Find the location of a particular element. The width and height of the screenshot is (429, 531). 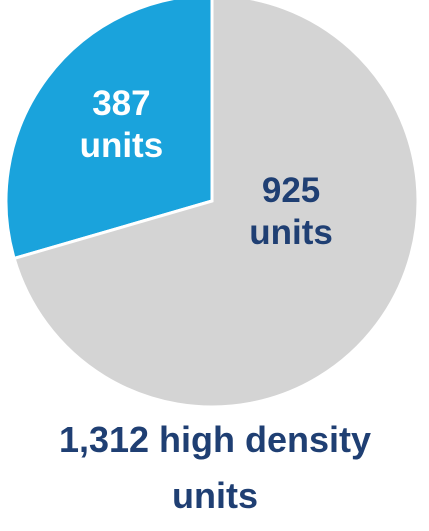

data-label: 387 units is located at coordinates (121, 124).